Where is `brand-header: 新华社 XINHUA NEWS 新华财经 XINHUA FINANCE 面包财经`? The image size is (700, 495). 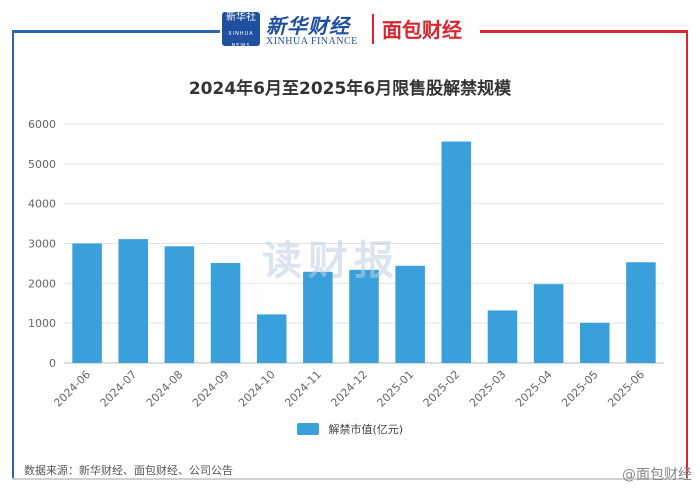
brand-header: 新华社 XINHUA NEWS 新华财经 XINHUA FINANCE 面包财经 is located at coordinates (350, 29).